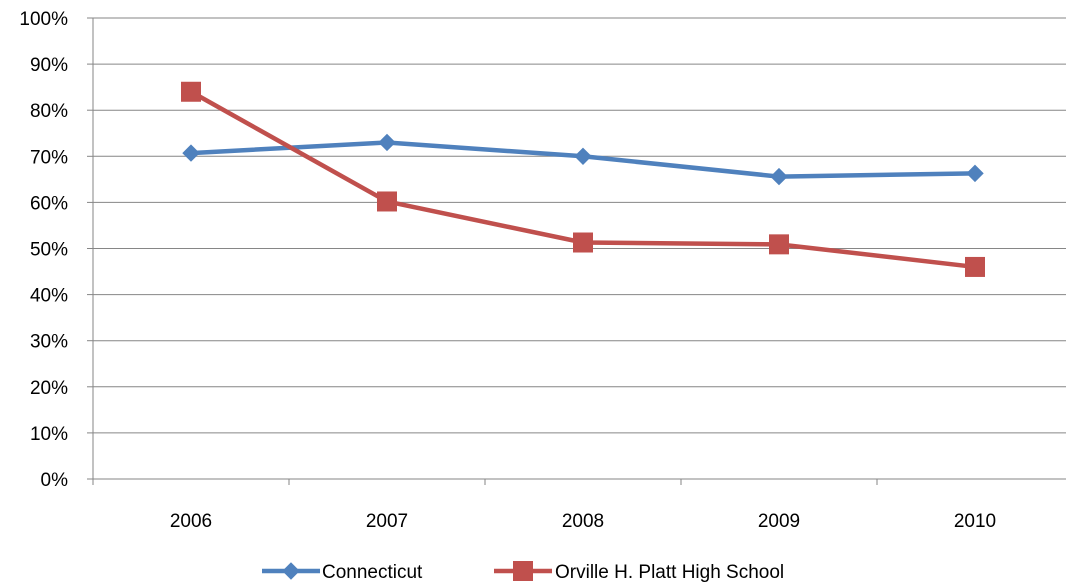 The width and height of the screenshot is (1066, 585). I want to click on y-tick-label: 10%, so click(49, 434).